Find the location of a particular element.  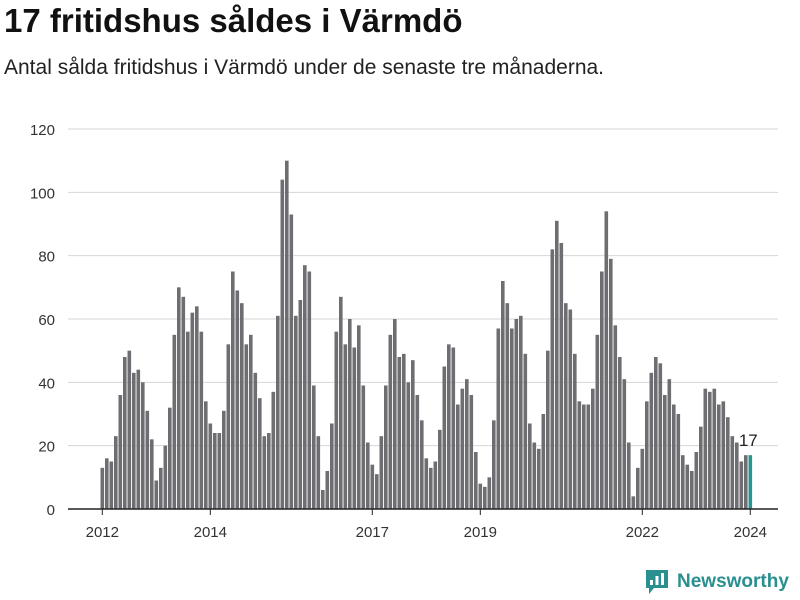

x-tick-label: 2022 is located at coordinates (642, 532).